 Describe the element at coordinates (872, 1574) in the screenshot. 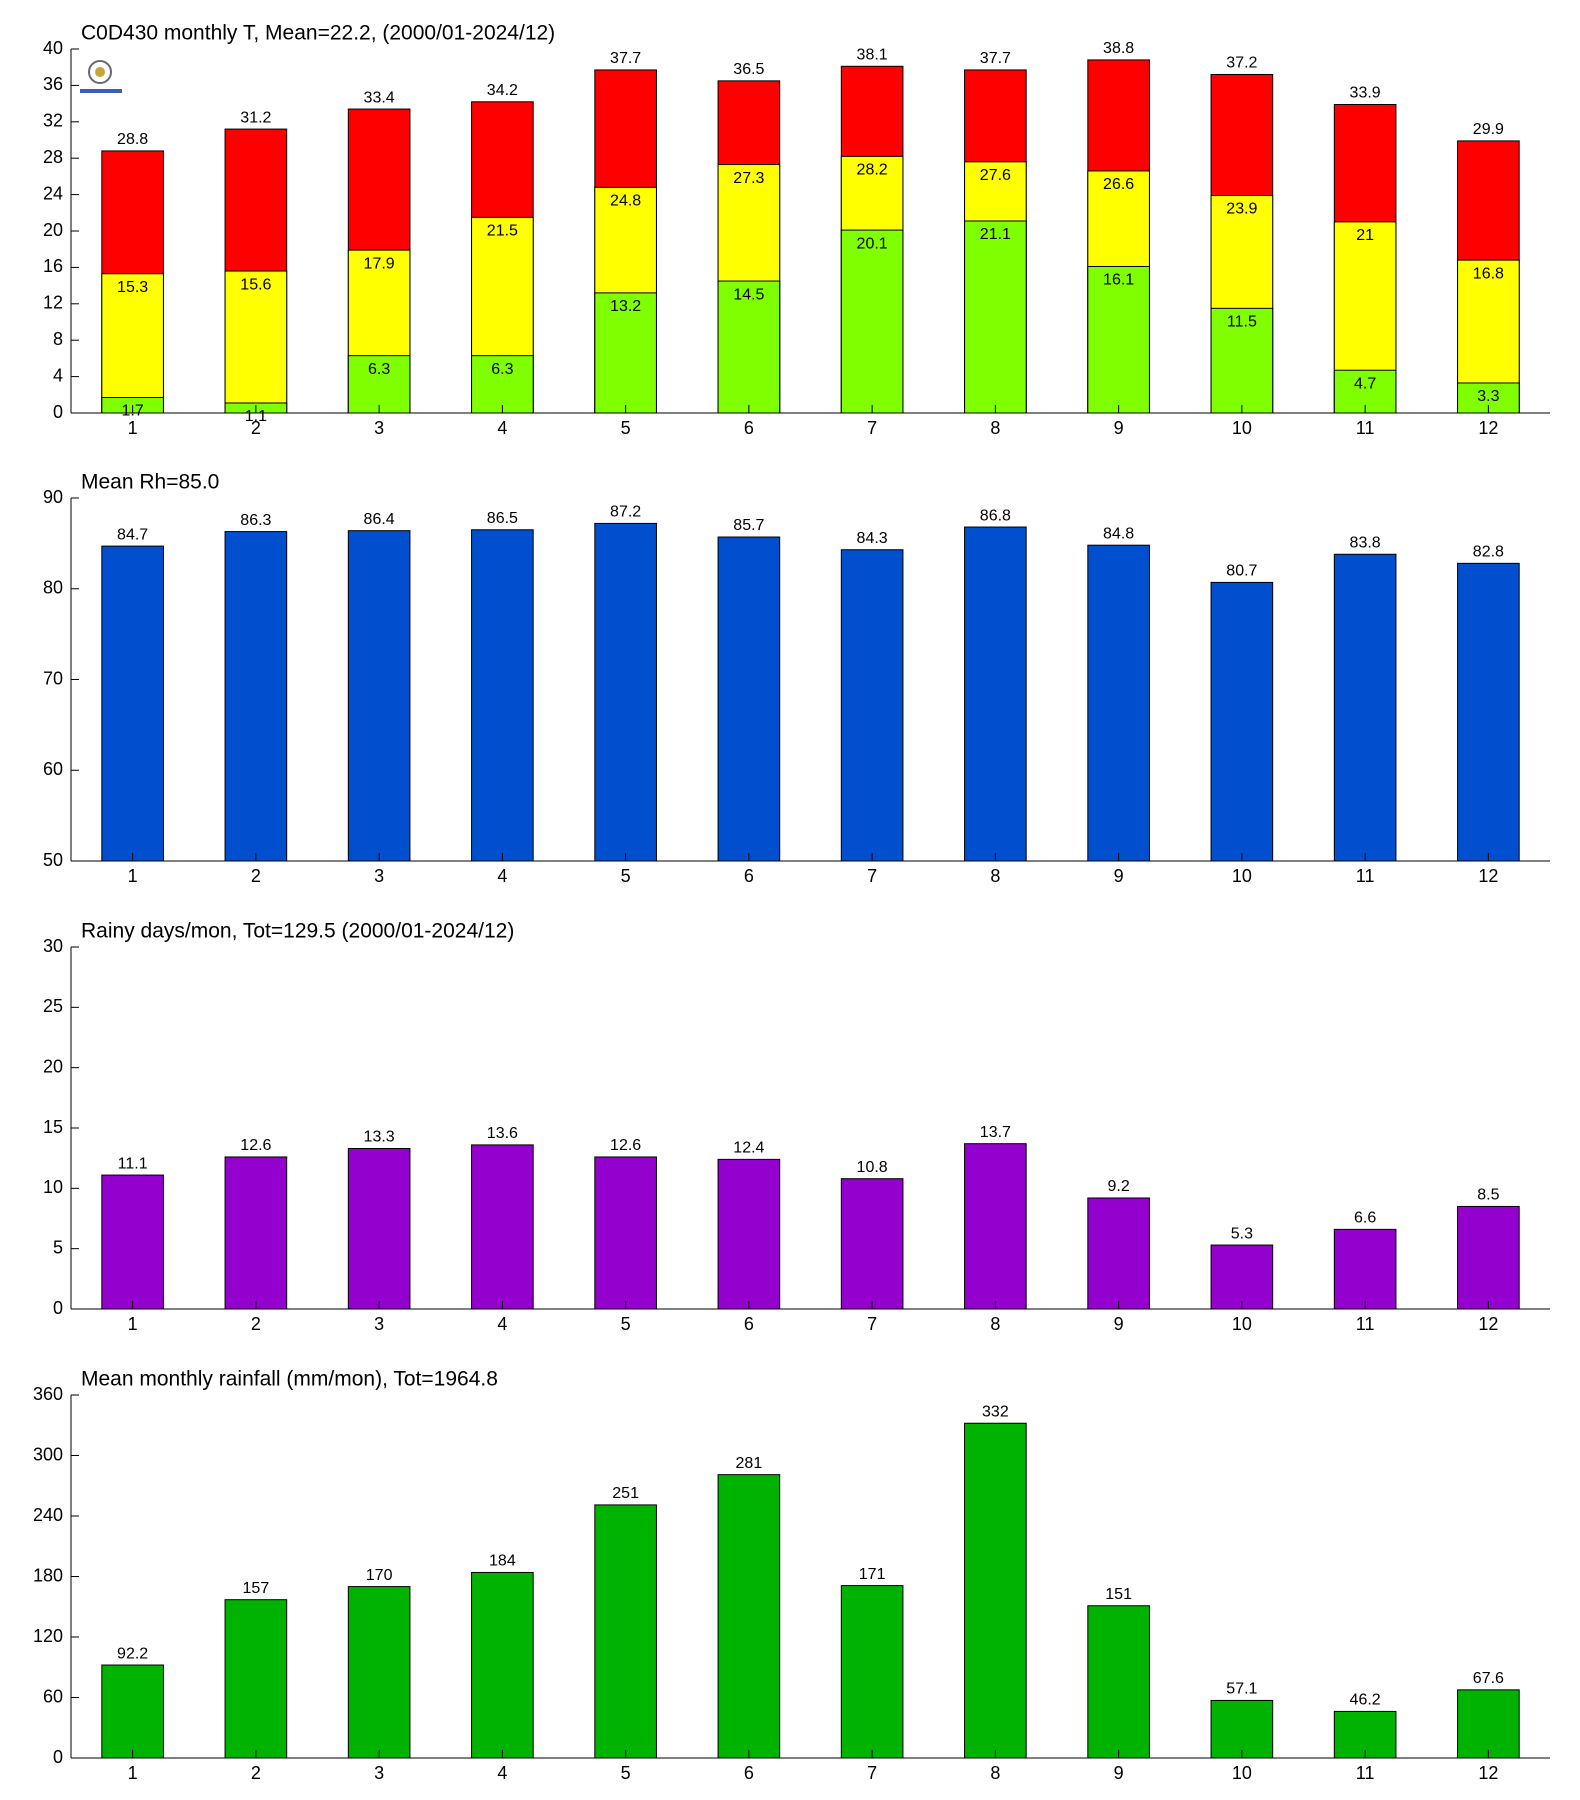

I see `data-label: 171` at that location.